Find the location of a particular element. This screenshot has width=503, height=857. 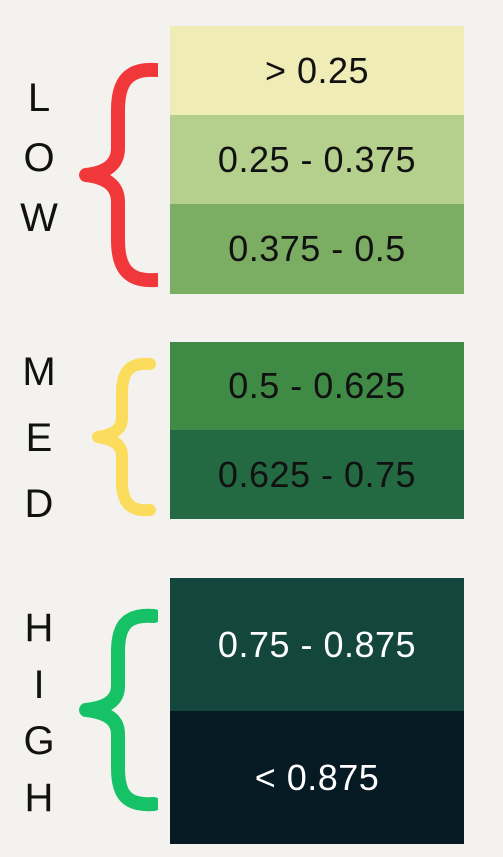

low-letter-2: O is located at coordinates (39, 158).